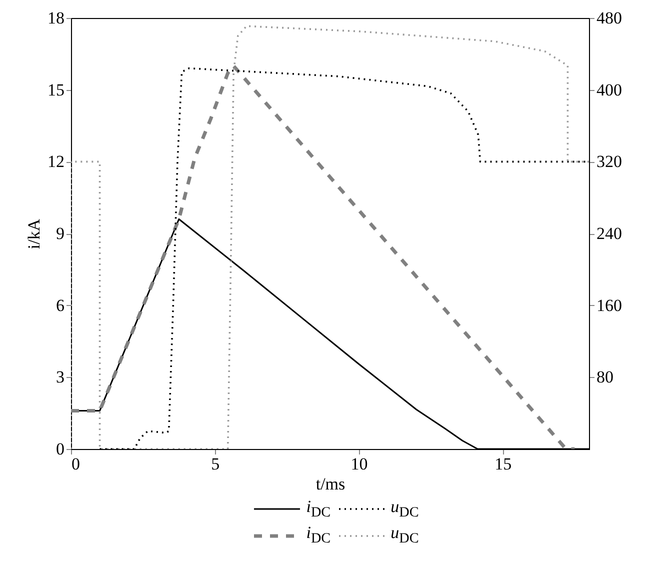 The width and height of the screenshot is (651, 572). I want to click on y-tick-label: 6, so click(60, 305).